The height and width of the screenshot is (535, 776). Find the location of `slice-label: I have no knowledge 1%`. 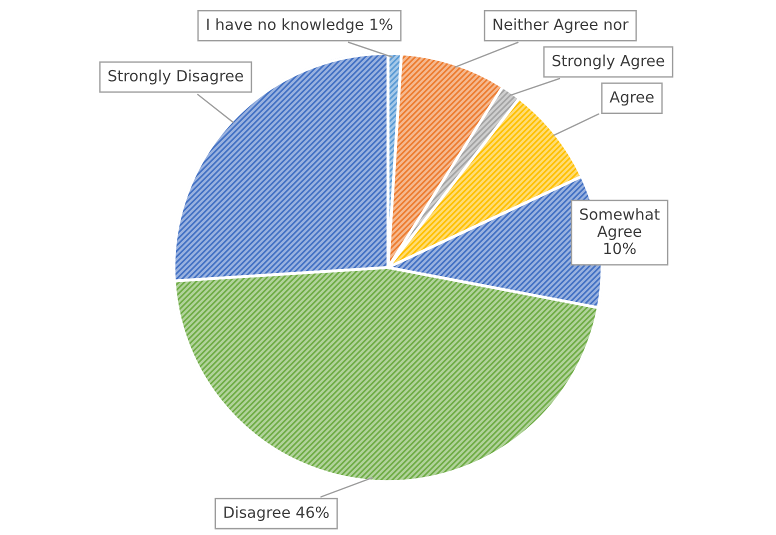

slice-label: I have no knowledge 1% is located at coordinates (299, 26).